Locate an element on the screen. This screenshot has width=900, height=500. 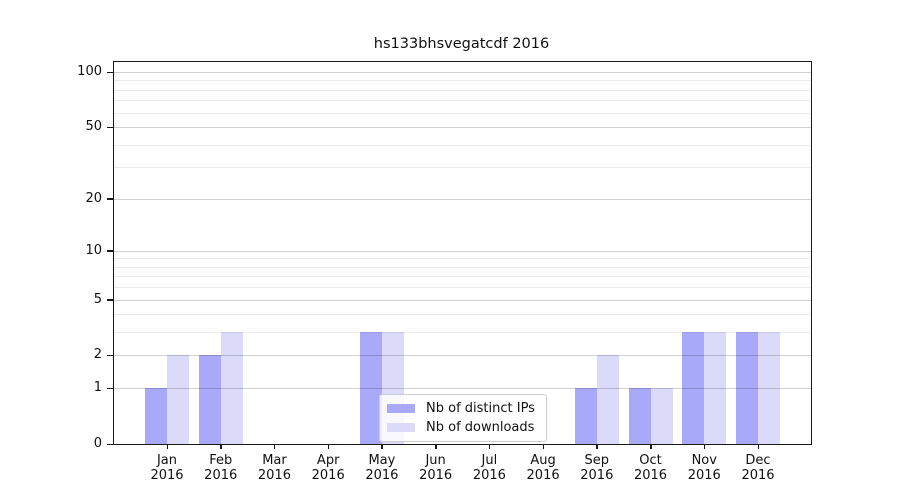
bar-distinct-ips-oct is located at coordinates (639, 416).